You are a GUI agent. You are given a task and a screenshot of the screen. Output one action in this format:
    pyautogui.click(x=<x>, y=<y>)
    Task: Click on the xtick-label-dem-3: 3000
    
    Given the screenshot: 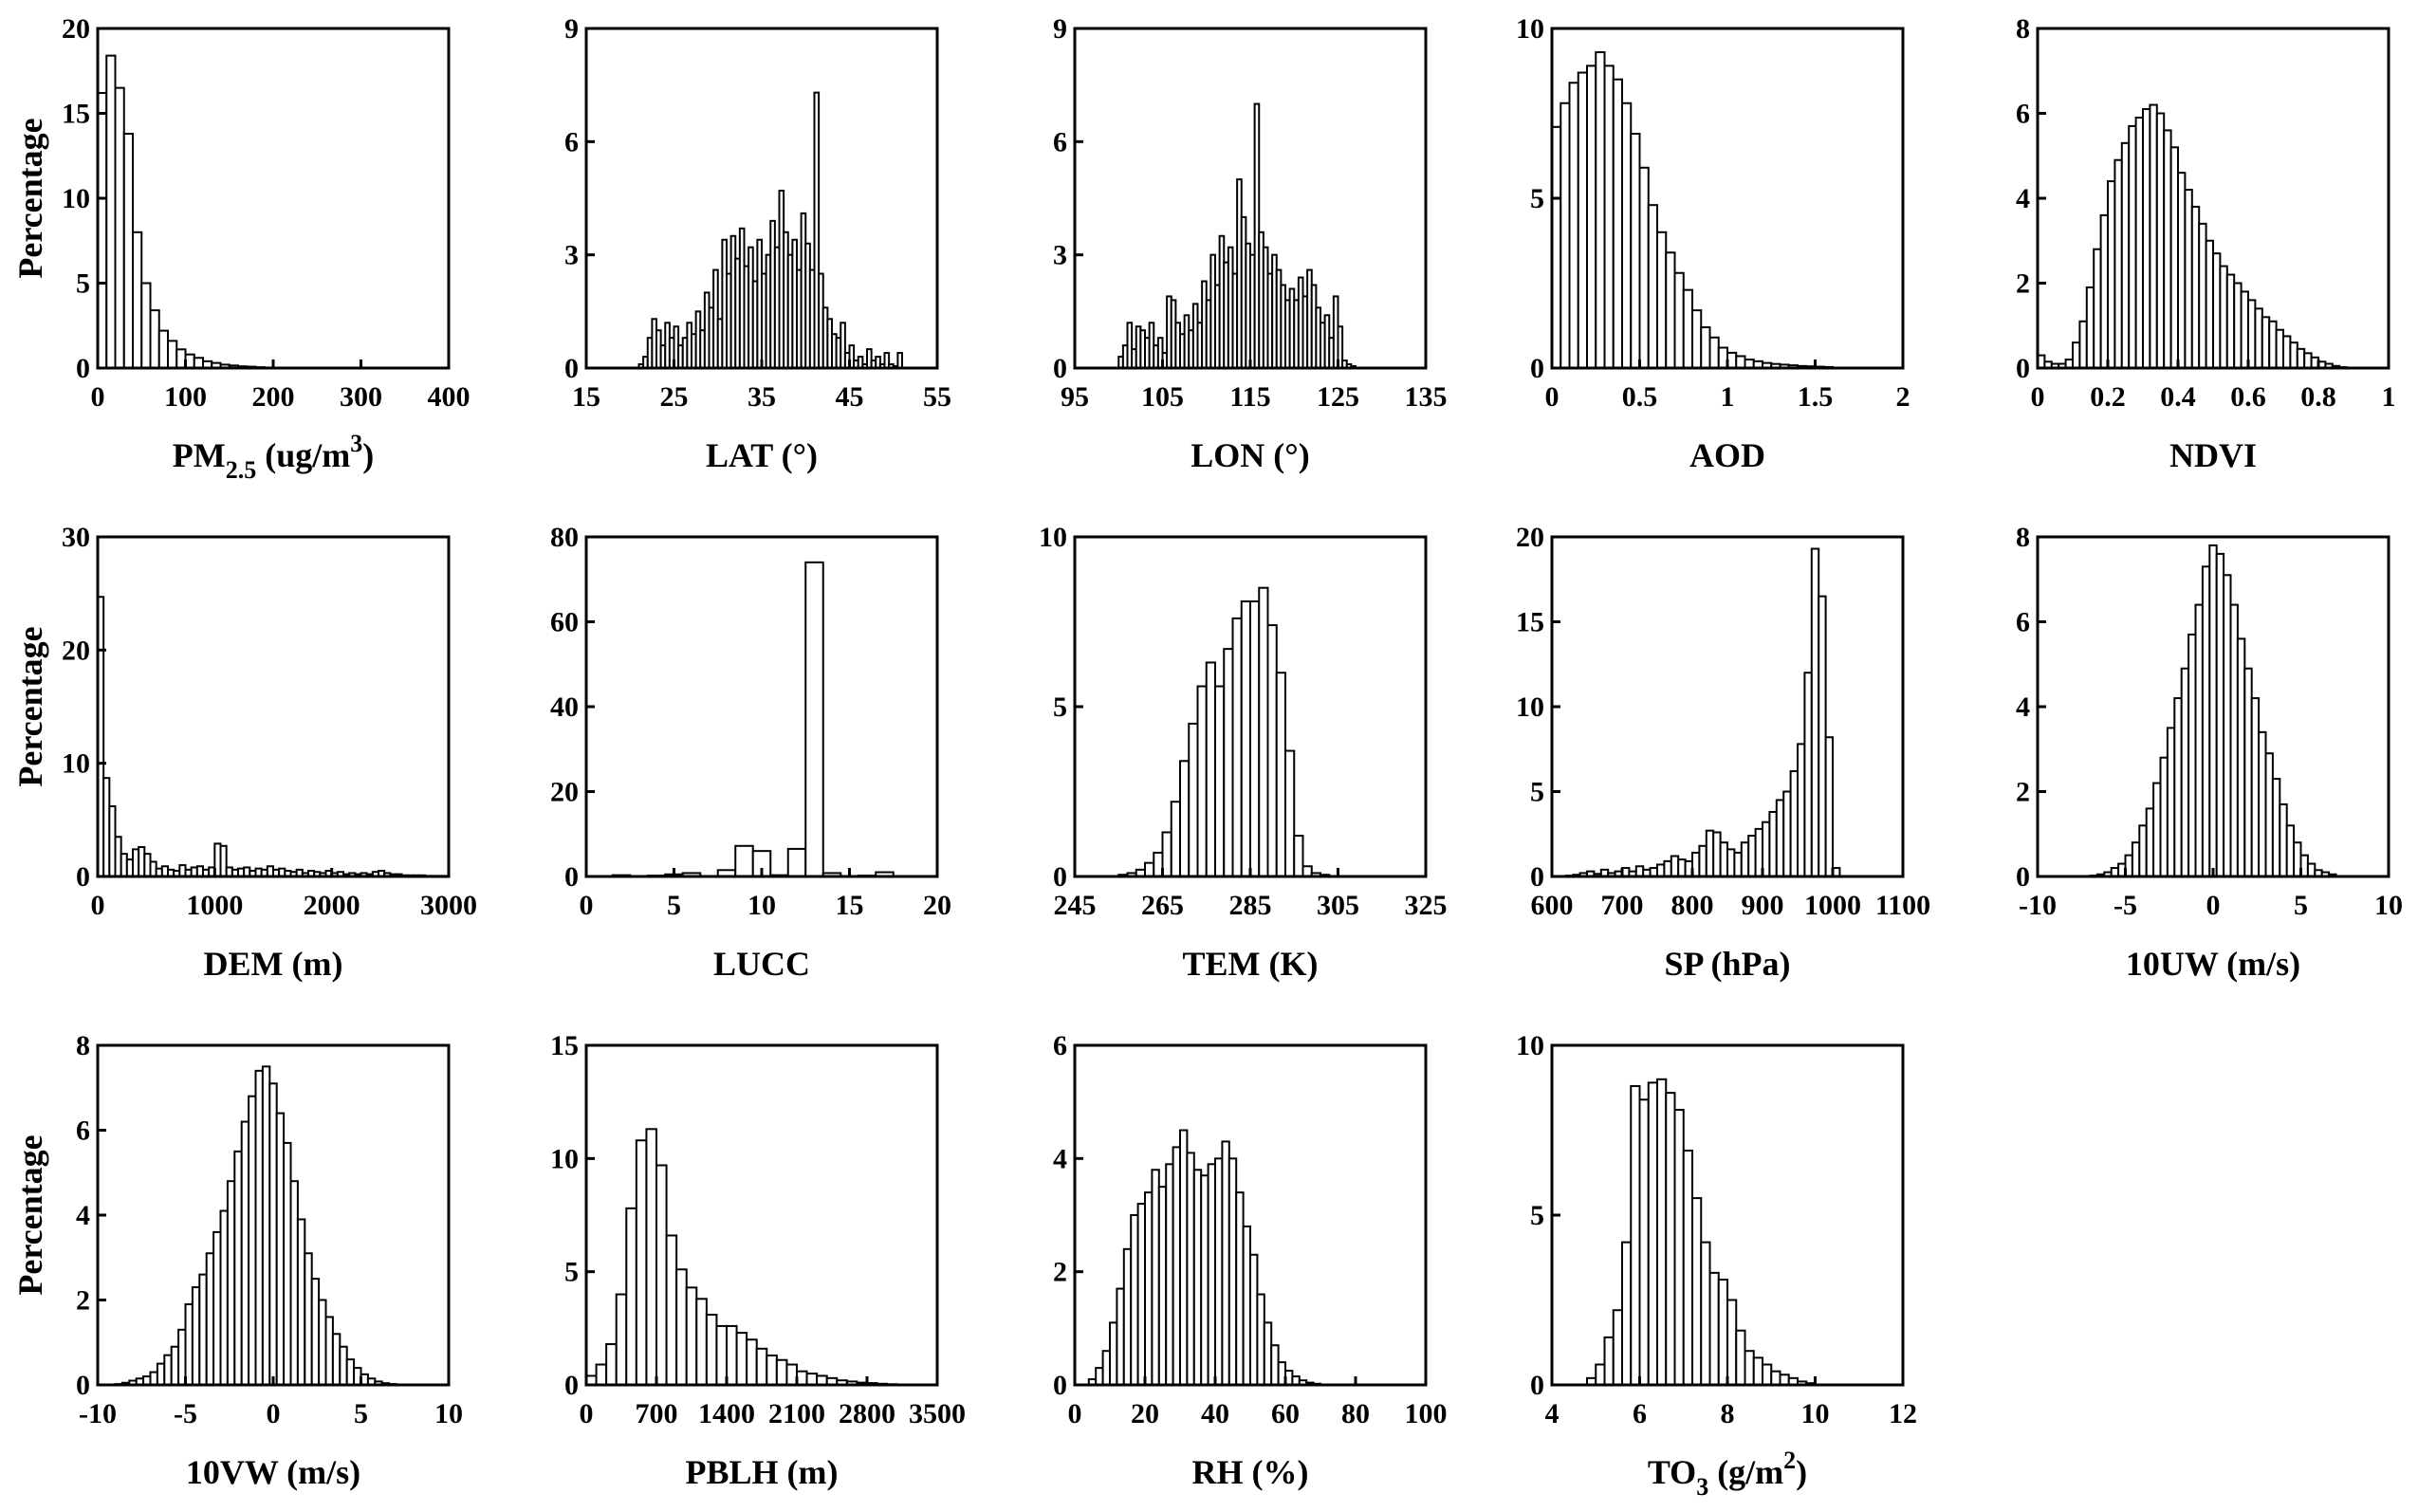 What is the action you would take?
    pyautogui.click(x=448, y=905)
    